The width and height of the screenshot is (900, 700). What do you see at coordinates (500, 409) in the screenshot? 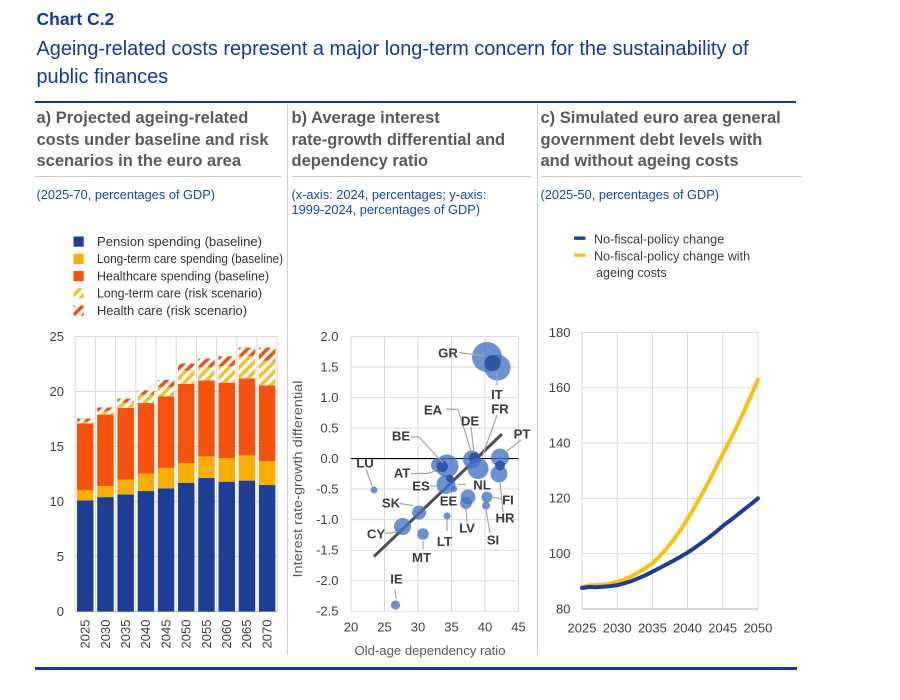
I see `svg-text: FR` at bounding box center [500, 409].